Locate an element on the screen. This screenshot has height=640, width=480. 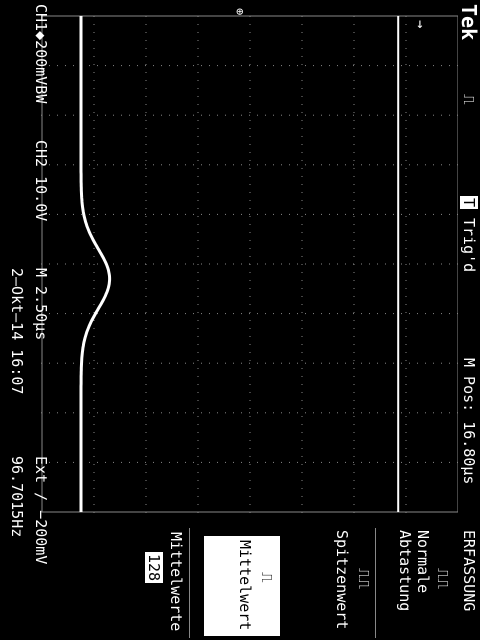
menu-option-normal: ⎍⎍ Normale Abtastung is located at coordinates (416, 583).